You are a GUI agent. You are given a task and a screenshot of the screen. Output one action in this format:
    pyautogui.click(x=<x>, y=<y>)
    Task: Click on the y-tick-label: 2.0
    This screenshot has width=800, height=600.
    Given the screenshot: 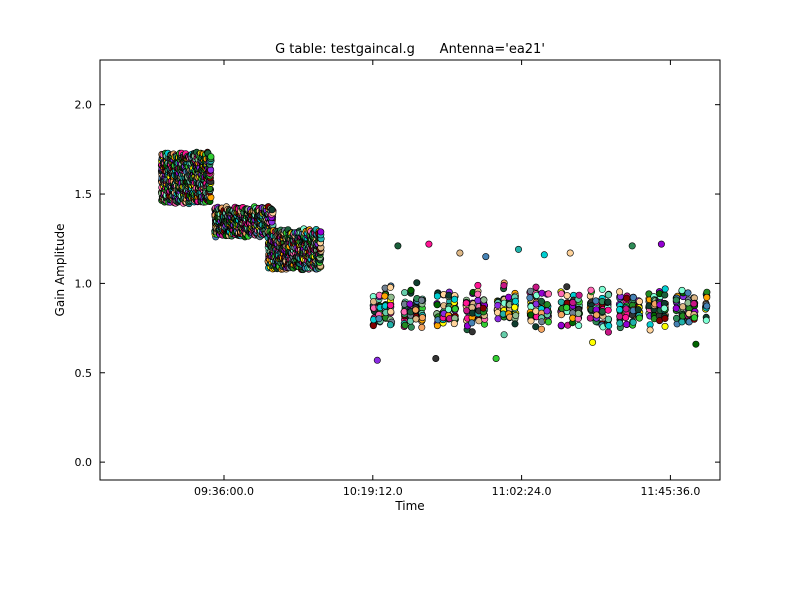 What is the action you would take?
    pyautogui.click(x=84, y=105)
    